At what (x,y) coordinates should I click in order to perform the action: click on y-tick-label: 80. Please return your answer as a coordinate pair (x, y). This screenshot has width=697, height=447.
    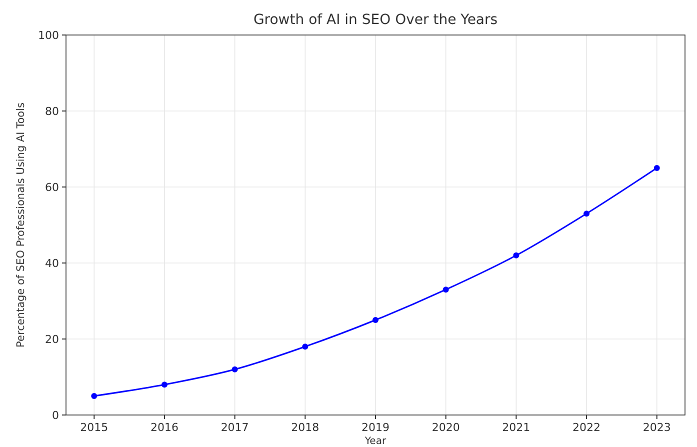
    Looking at the image, I should click on (52, 111).